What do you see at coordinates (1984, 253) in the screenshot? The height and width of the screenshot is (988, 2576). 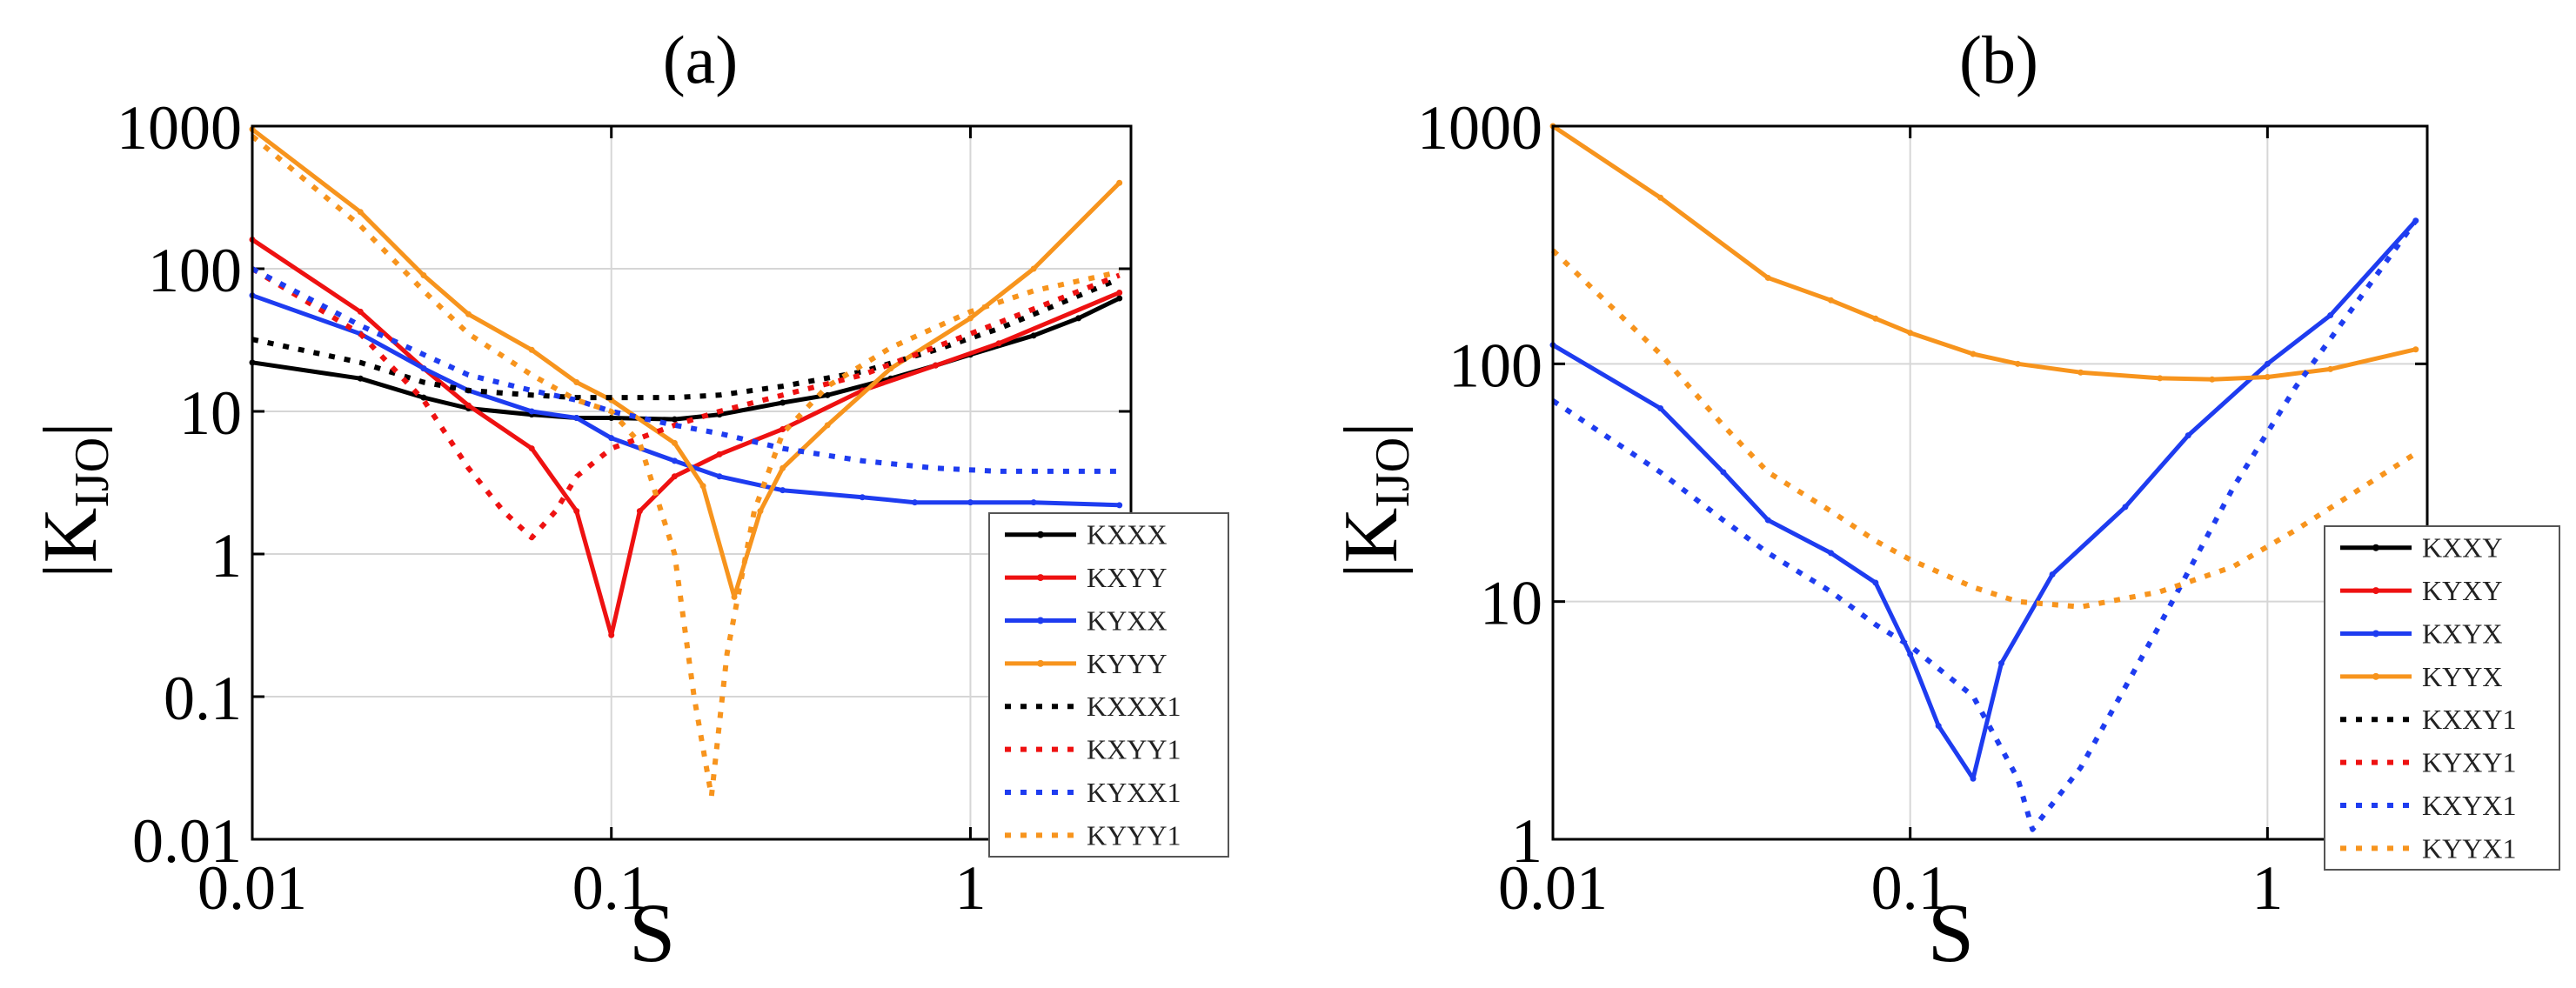 I see `series-line-kyyx` at bounding box center [1984, 253].